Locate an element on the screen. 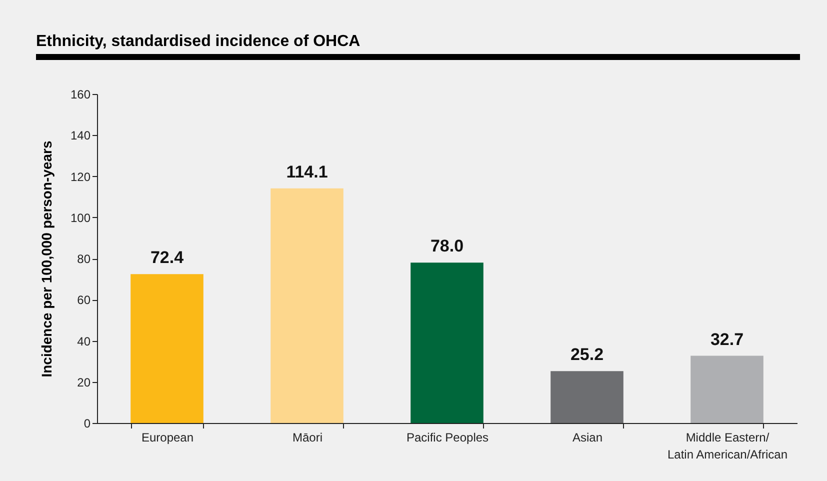  data-label: 25.2 is located at coordinates (587, 354).